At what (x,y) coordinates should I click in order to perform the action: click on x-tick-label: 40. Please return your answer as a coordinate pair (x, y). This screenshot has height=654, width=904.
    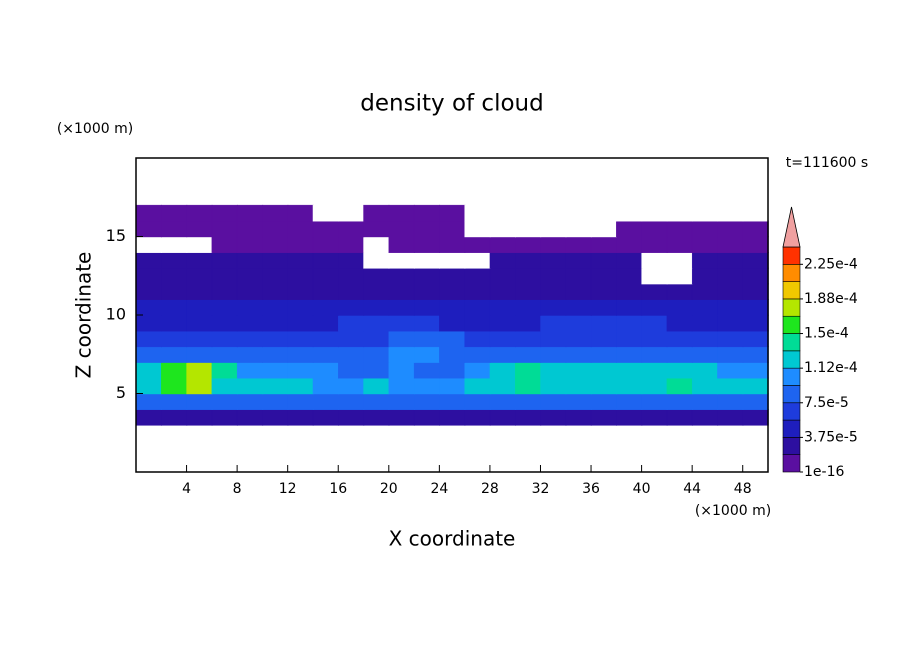
    Looking at the image, I should click on (642, 489).